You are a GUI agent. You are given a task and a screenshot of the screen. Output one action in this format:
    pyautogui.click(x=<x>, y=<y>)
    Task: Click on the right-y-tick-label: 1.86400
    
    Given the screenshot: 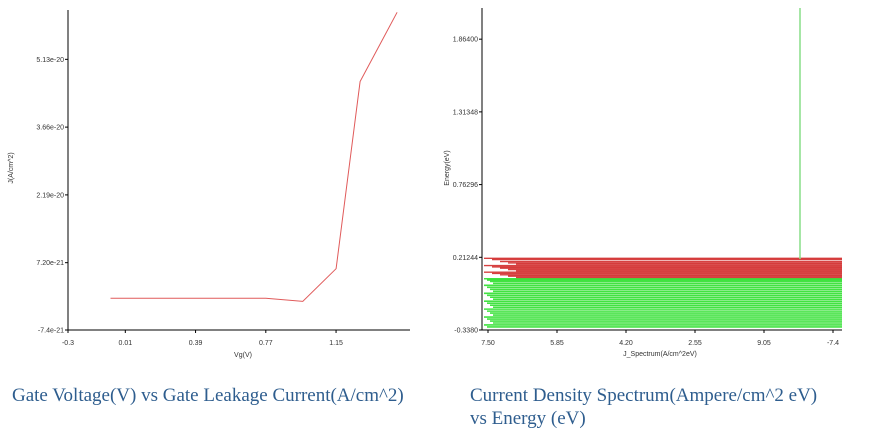 What is the action you would take?
    pyautogui.click(x=465, y=40)
    